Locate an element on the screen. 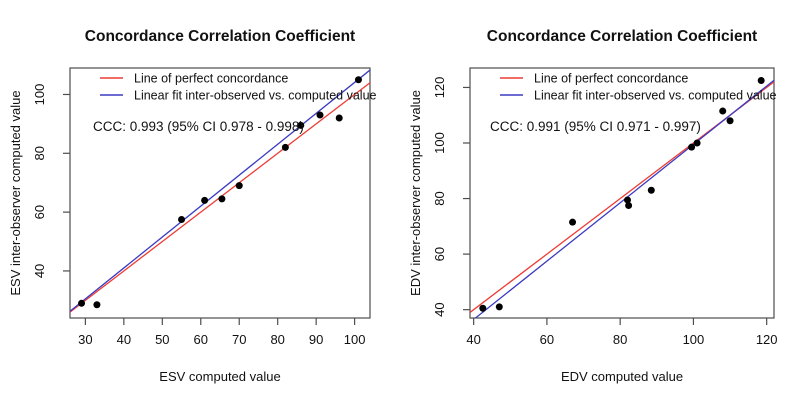 Image resolution: width=792 pixels, height=403 pixels. x-tick-label: 50 is located at coordinates (162, 339).